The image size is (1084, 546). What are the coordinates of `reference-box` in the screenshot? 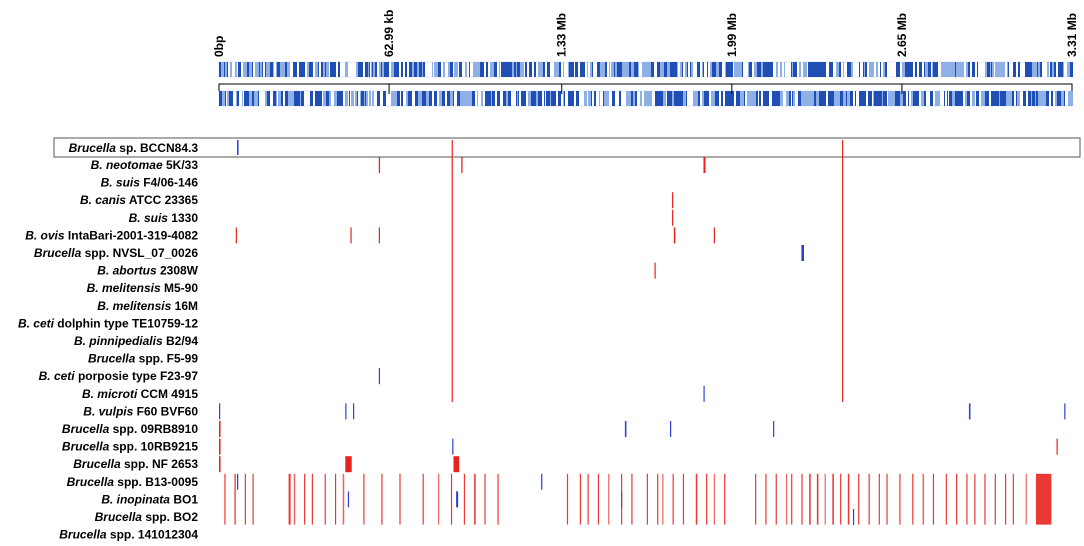 It's located at (567, 147).